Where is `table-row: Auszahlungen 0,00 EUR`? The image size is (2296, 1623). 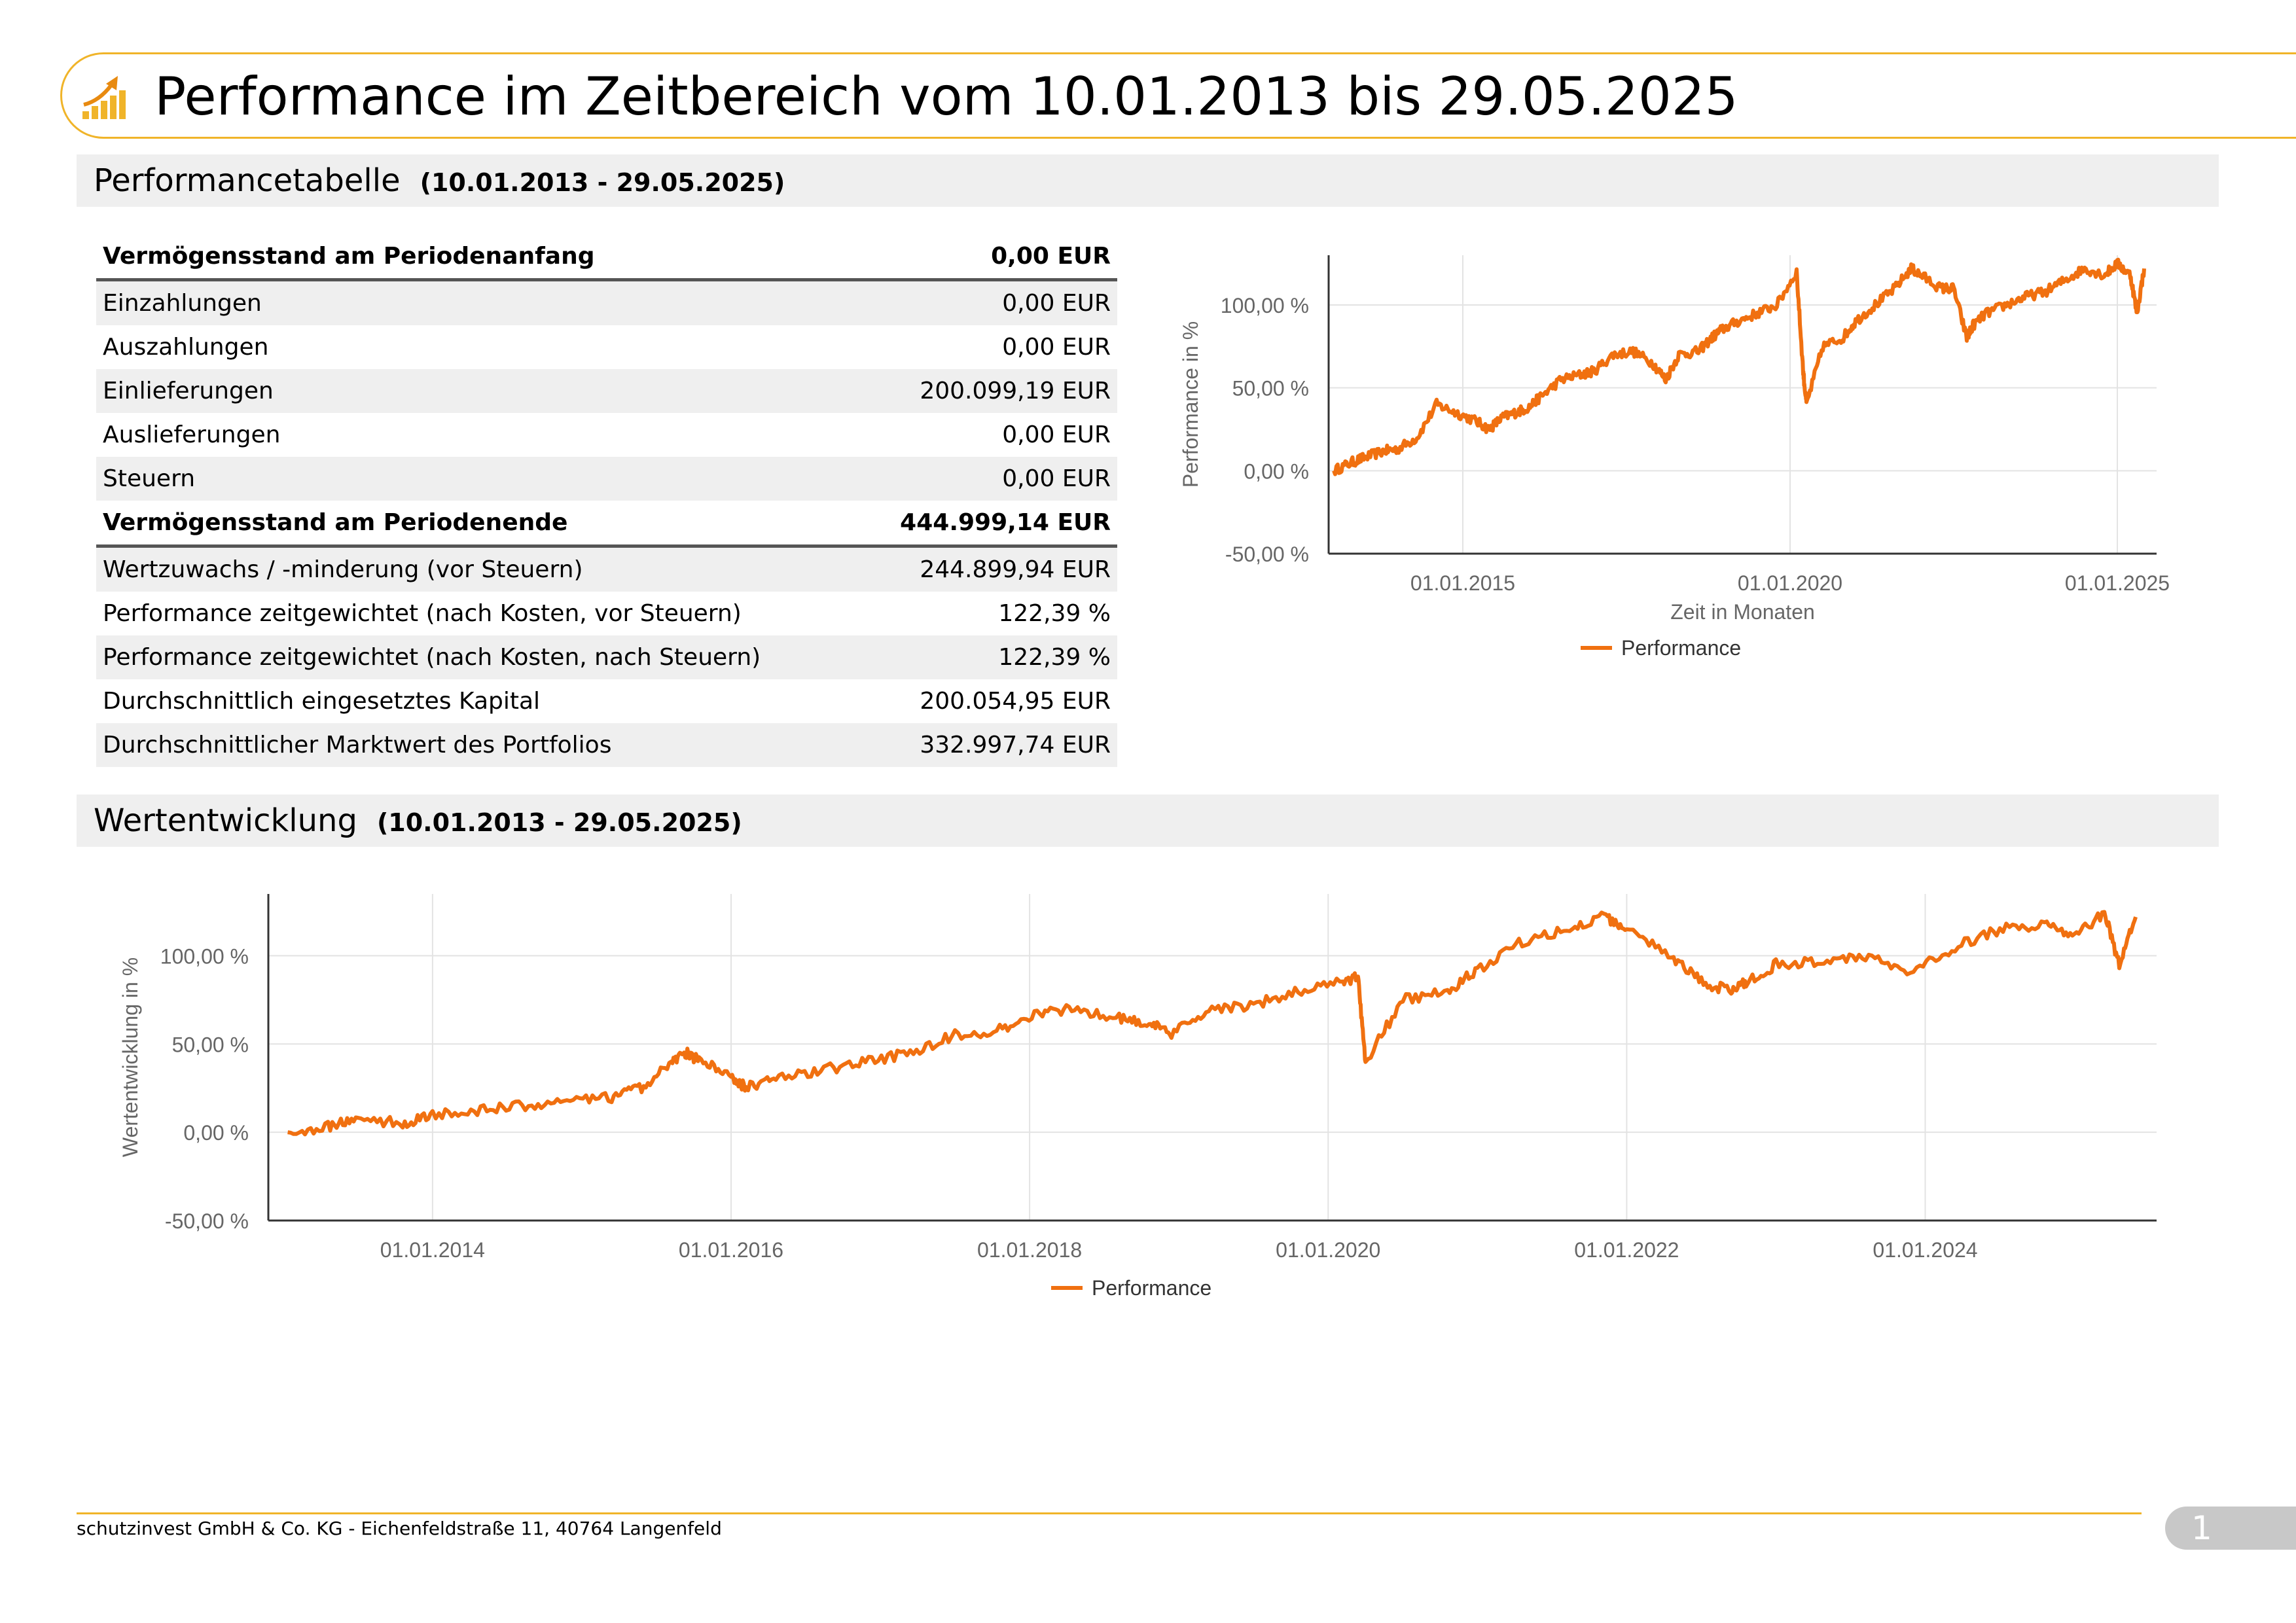 table-row: Auszahlungen 0,00 EUR is located at coordinates (606, 347).